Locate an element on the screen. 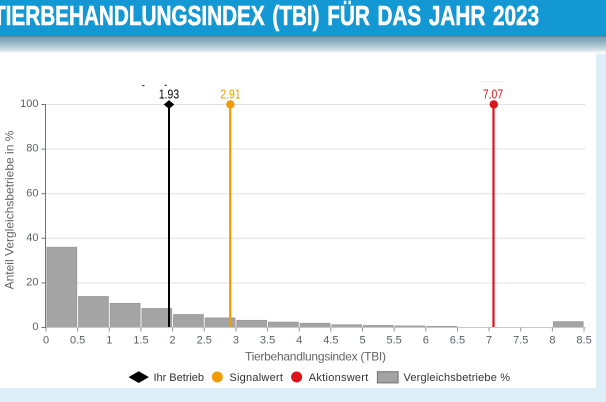 The height and width of the screenshot is (402, 606). svg-text: Signalwert is located at coordinates (256, 378).